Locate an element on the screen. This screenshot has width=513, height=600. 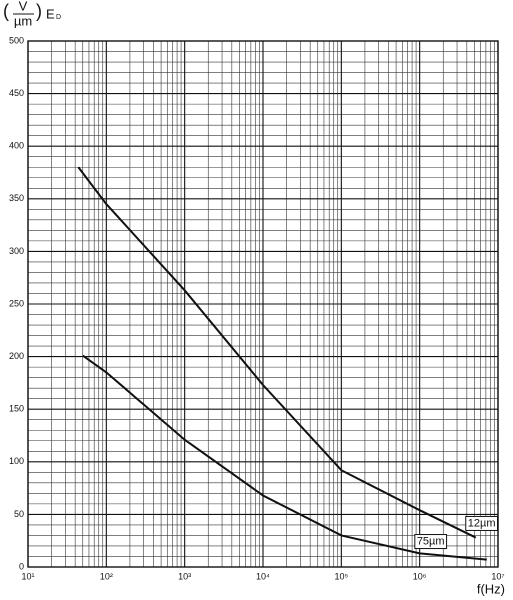
x-tick-label: 10⁷ is located at coordinates (497, 576).